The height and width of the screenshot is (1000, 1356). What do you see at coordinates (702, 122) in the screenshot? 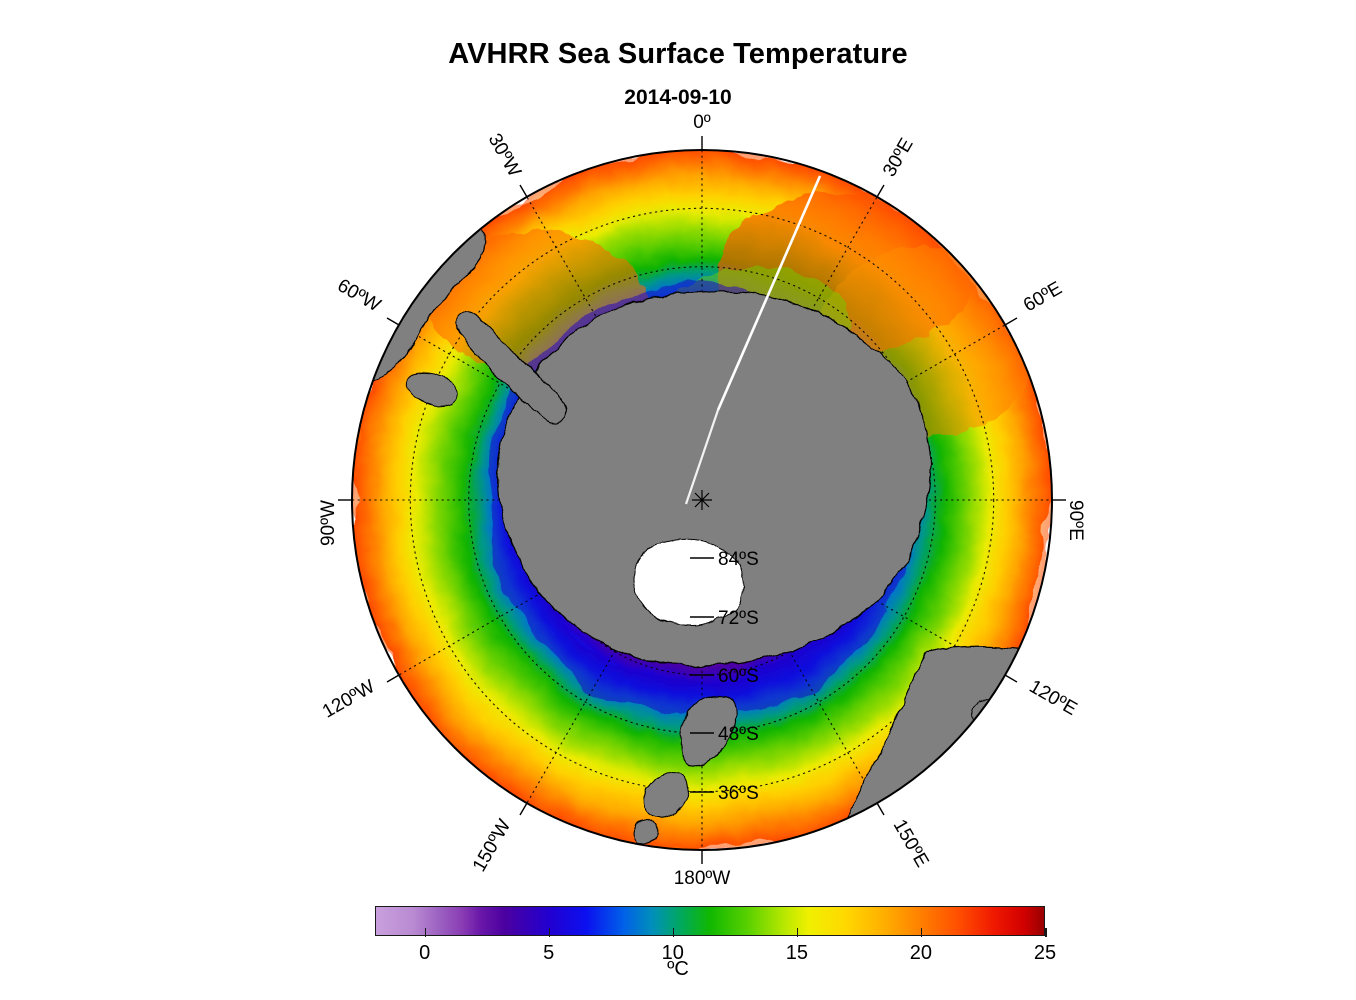
I see `lon-label-0: 0º` at bounding box center [702, 122].